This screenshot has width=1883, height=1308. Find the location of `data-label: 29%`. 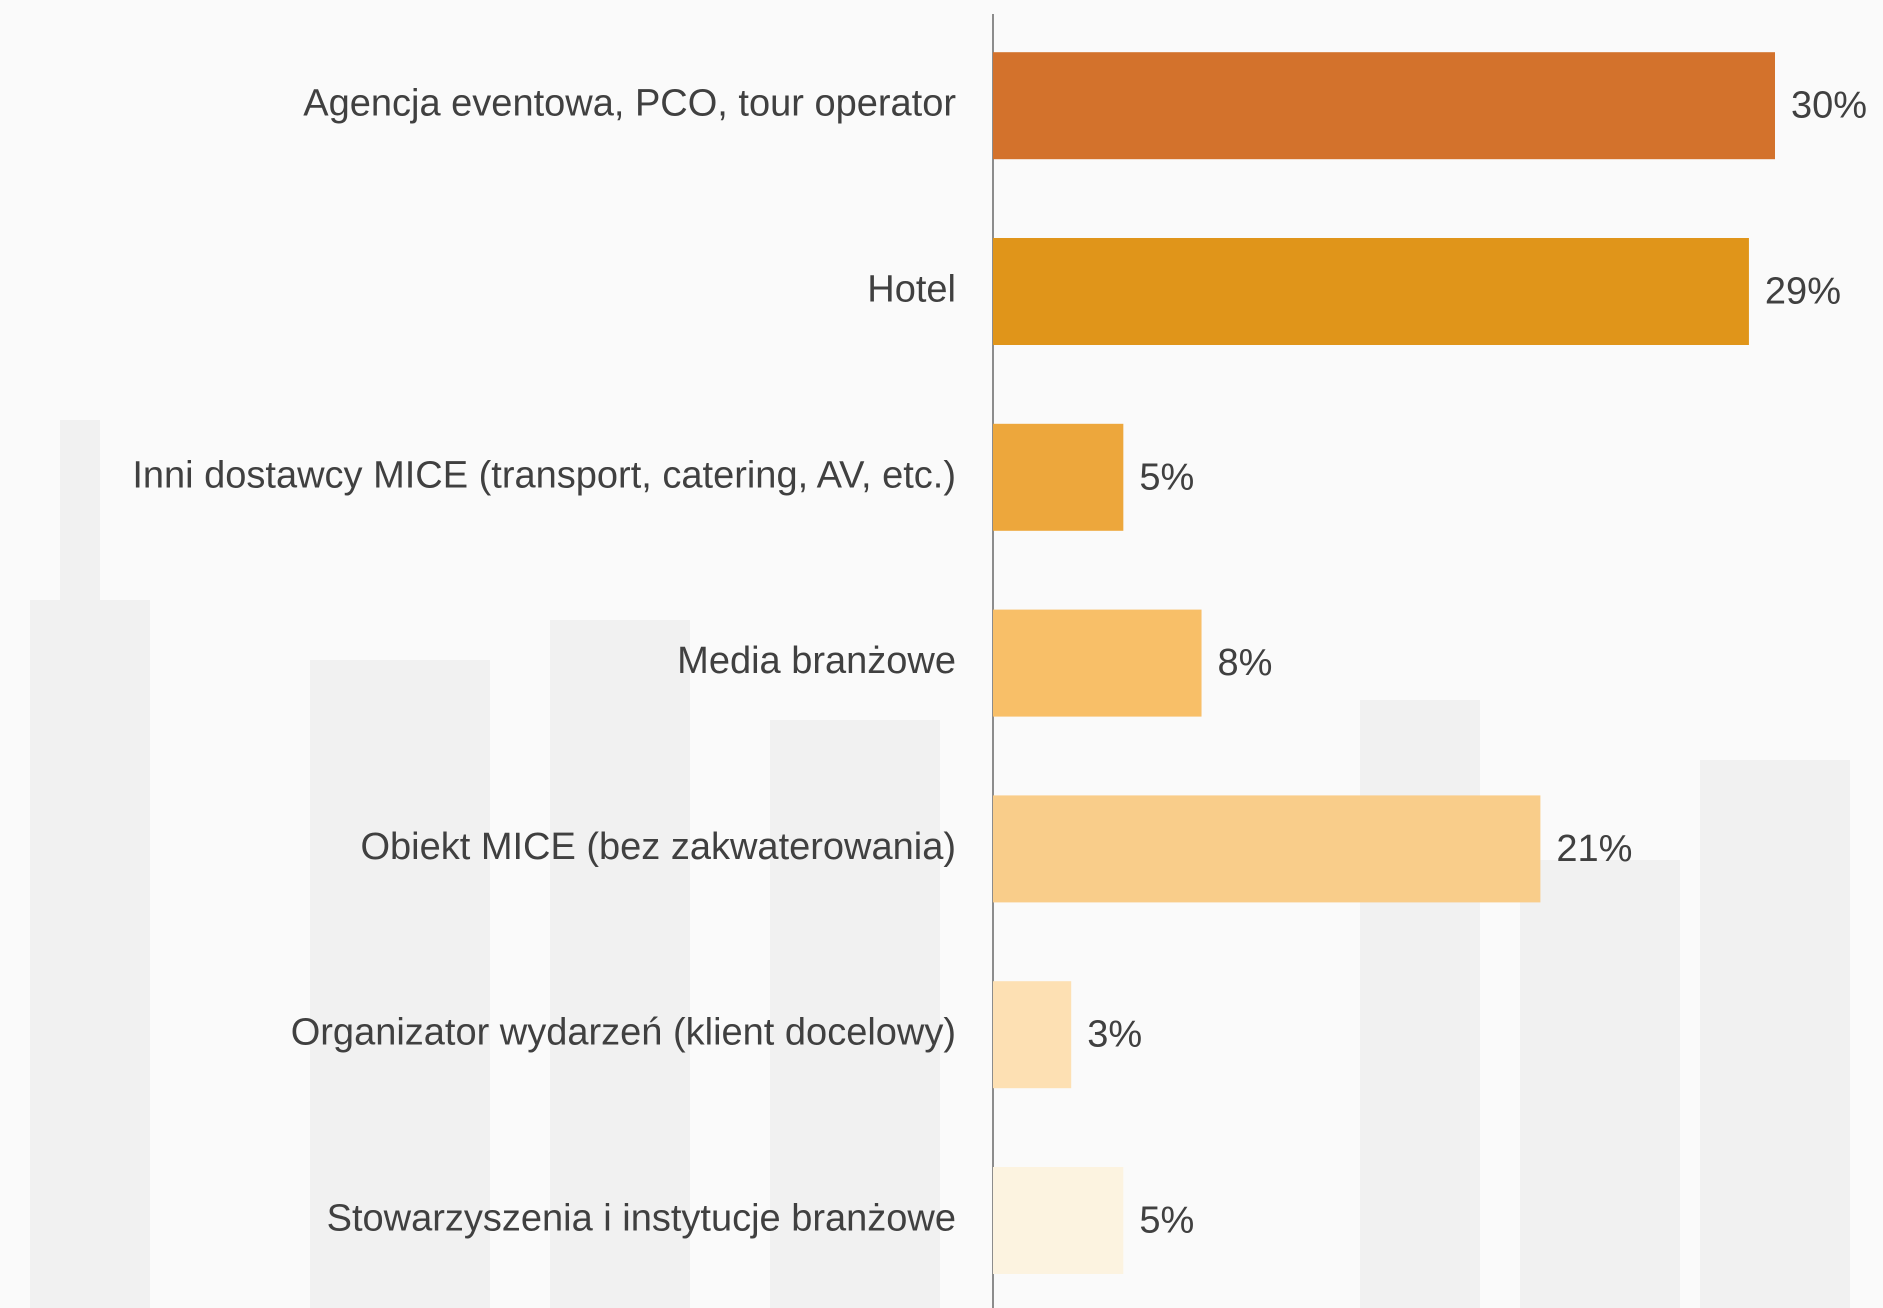

data-label: 29% is located at coordinates (1803, 292).